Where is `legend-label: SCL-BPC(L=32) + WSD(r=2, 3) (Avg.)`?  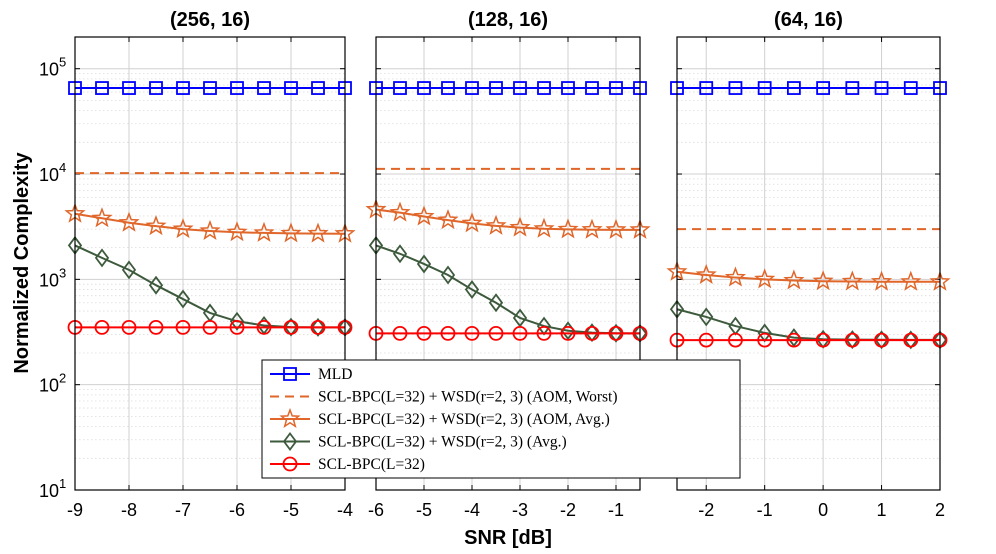 legend-label: SCL-BPC(L=32) + WSD(r=2, 3) (Avg.) is located at coordinates (442, 442).